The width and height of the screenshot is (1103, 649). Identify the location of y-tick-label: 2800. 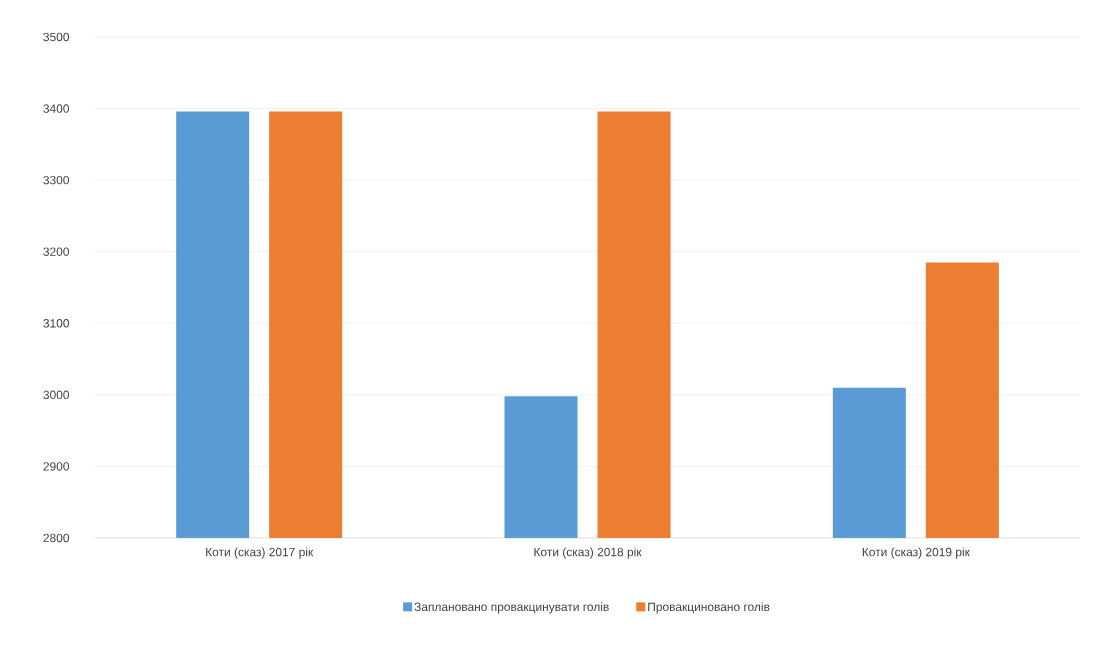
(56, 538).